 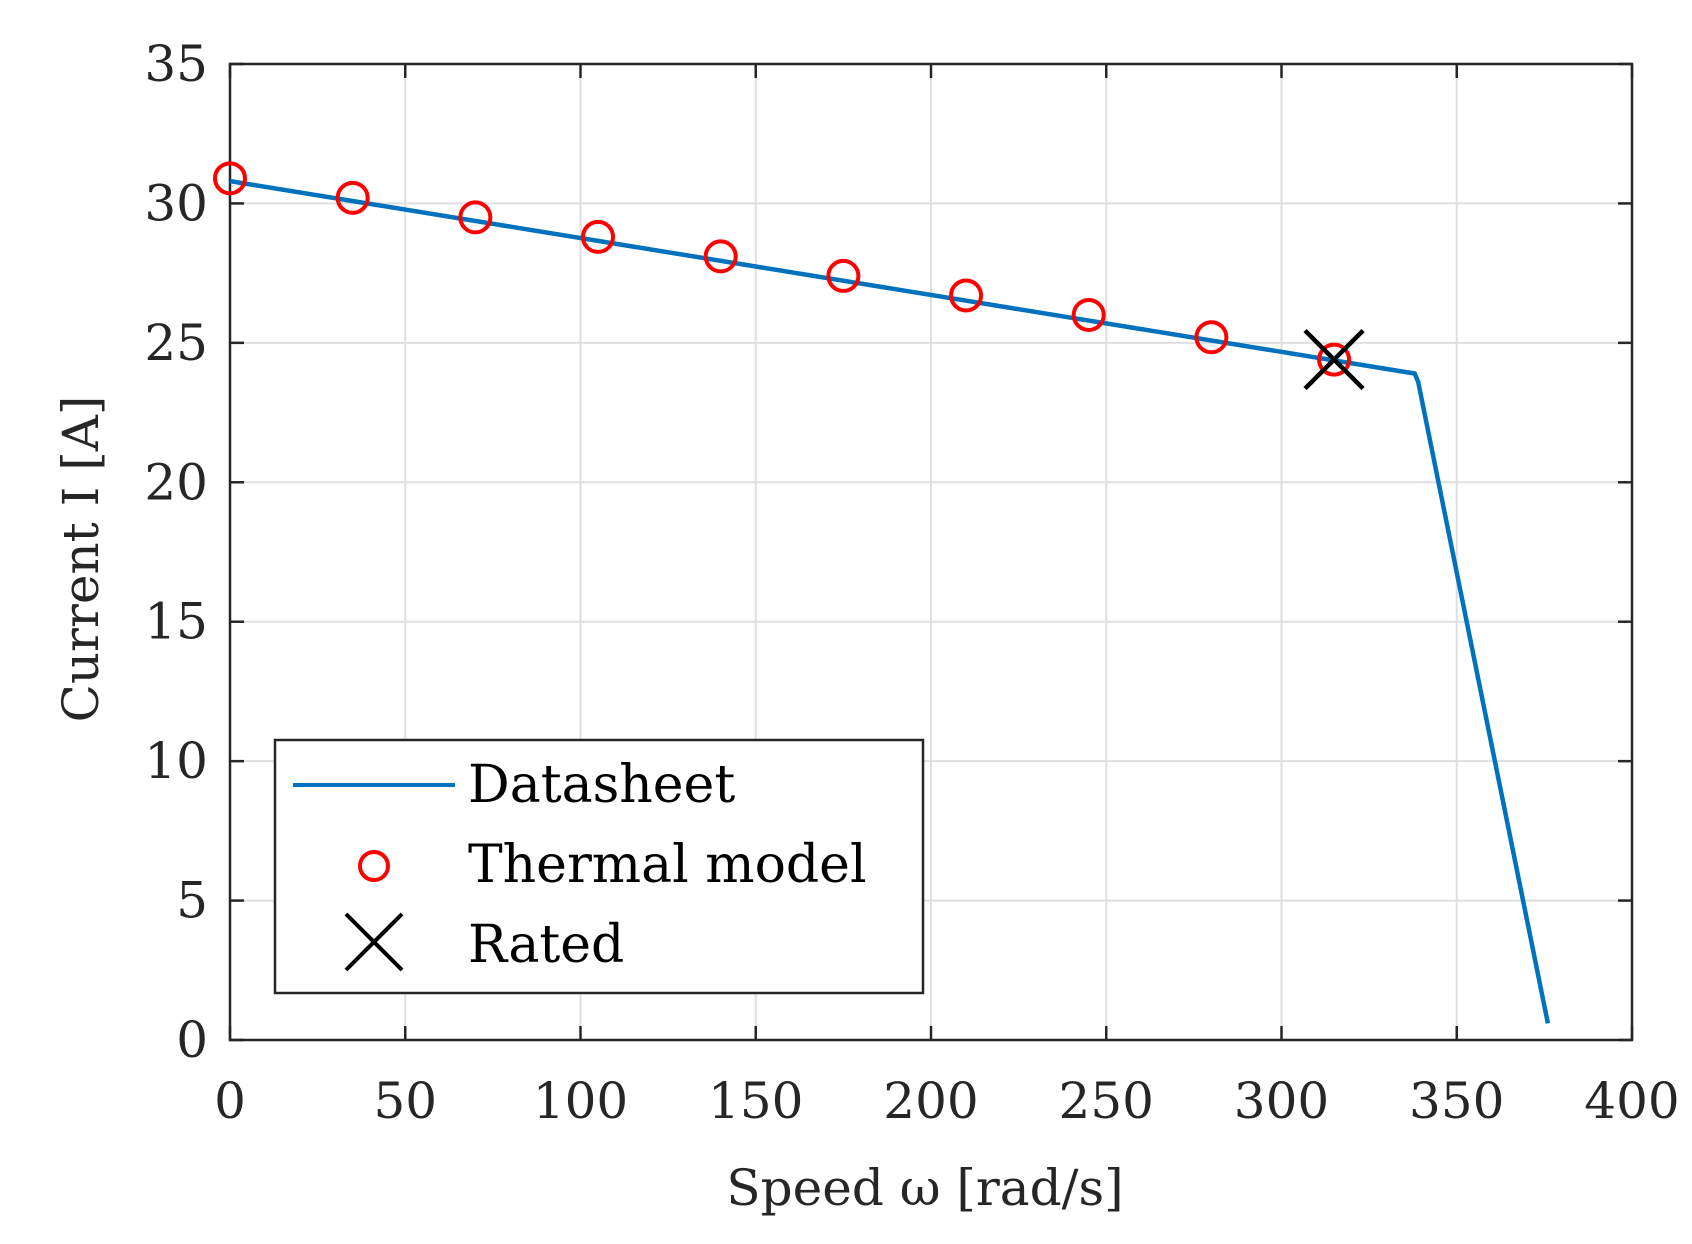 What do you see at coordinates (176, 64) in the screenshot?
I see `y-tick-label: 35` at bounding box center [176, 64].